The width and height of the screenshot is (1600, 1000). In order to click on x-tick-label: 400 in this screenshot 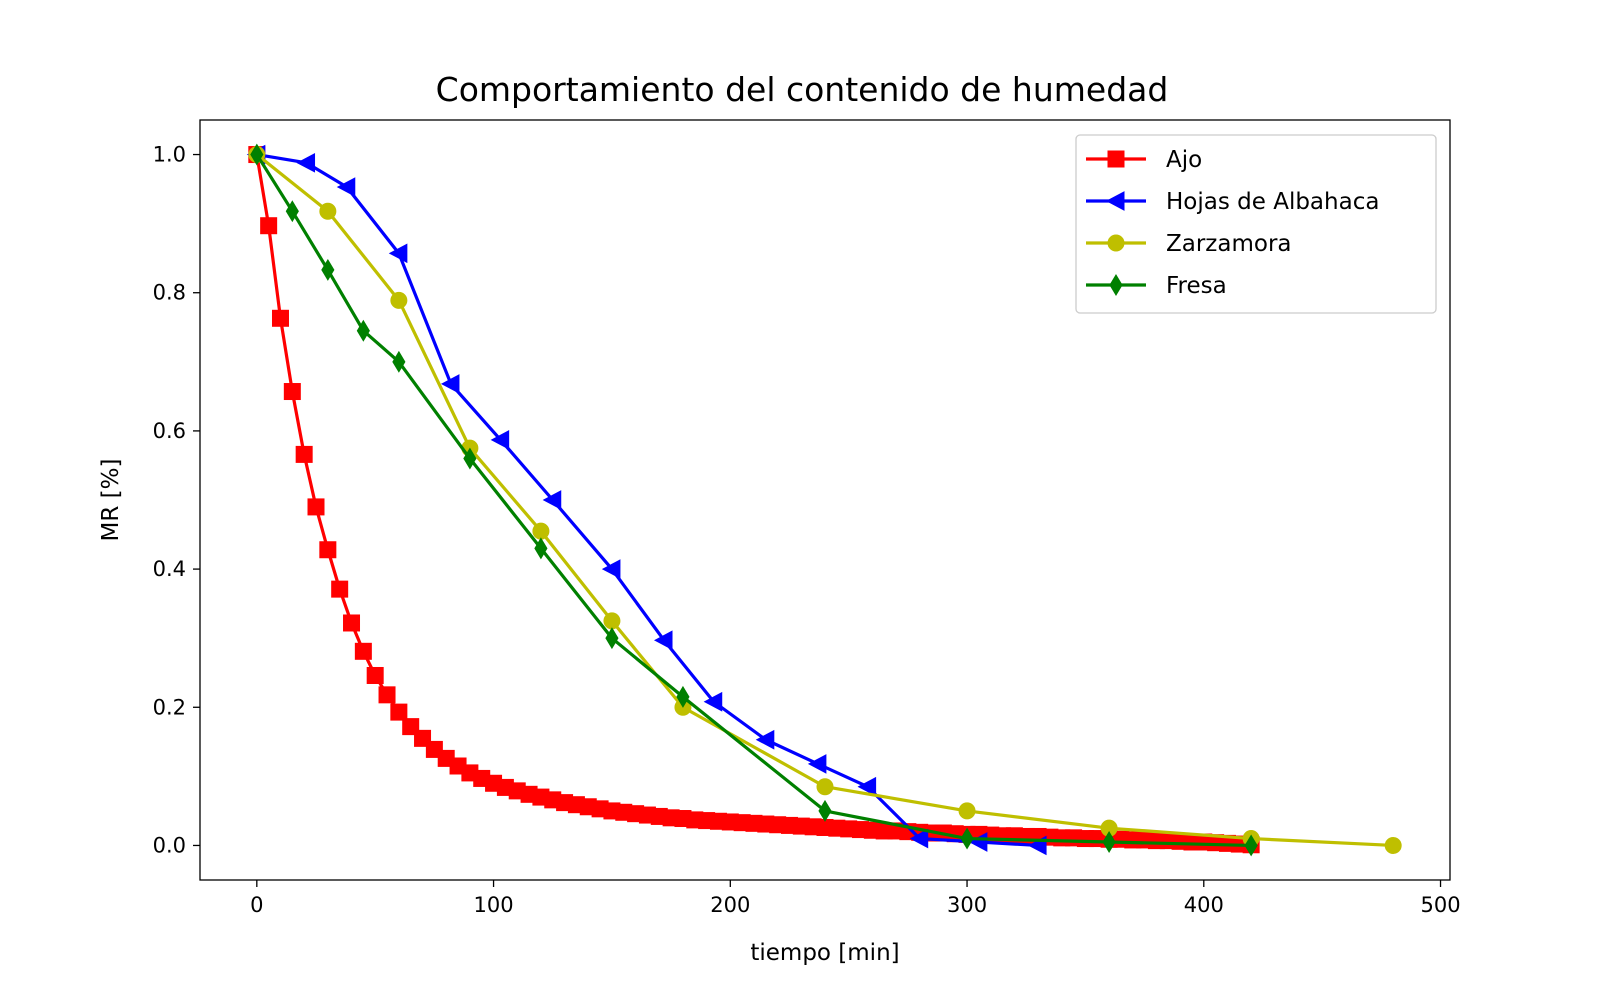, I will do `click(1204, 905)`.